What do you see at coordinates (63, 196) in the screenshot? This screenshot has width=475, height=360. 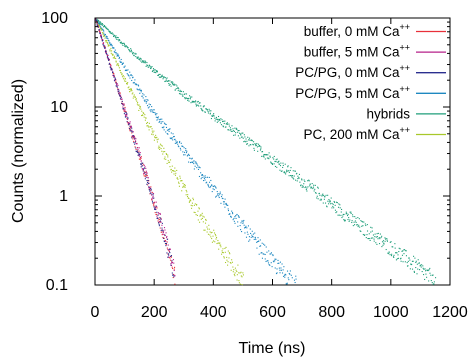 I see `y-tick-label: 1` at bounding box center [63, 196].